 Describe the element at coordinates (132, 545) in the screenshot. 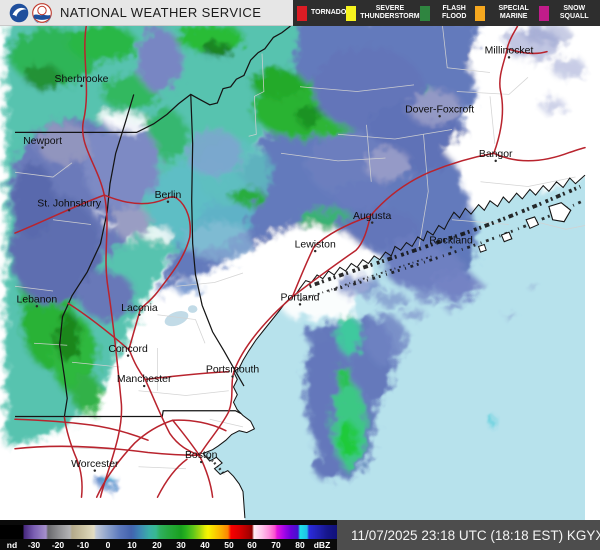

I see `colorbar-tick: 10` at that location.